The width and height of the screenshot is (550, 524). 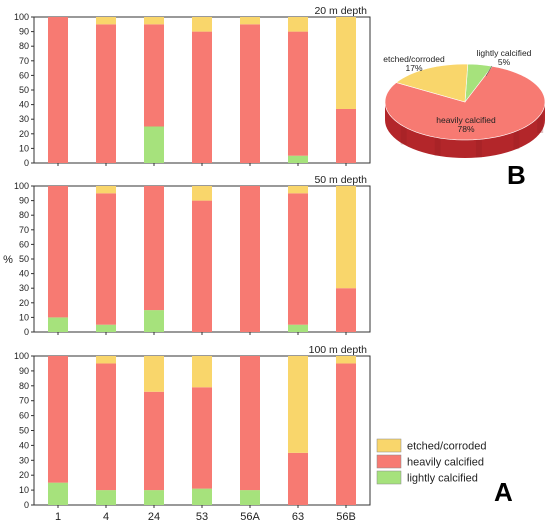 I want to click on x-tick-label: 1, so click(x=58, y=517).